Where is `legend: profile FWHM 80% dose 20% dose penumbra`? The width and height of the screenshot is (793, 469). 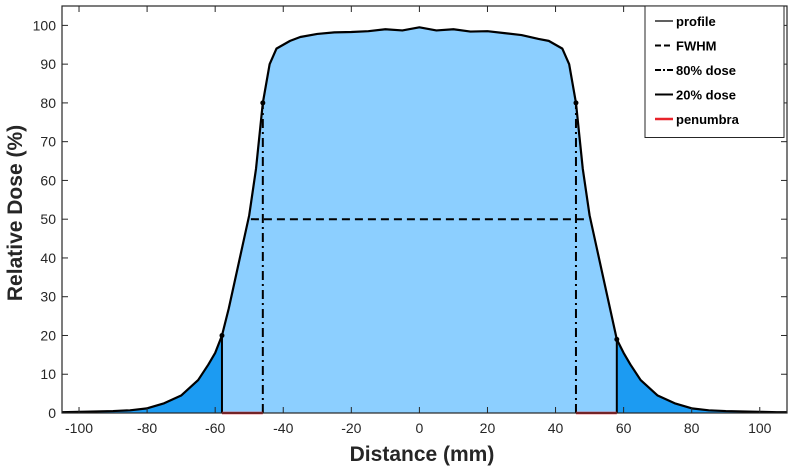
legend: profile FWHM 80% dose 20% dose penumbra is located at coordinates (714, 71).